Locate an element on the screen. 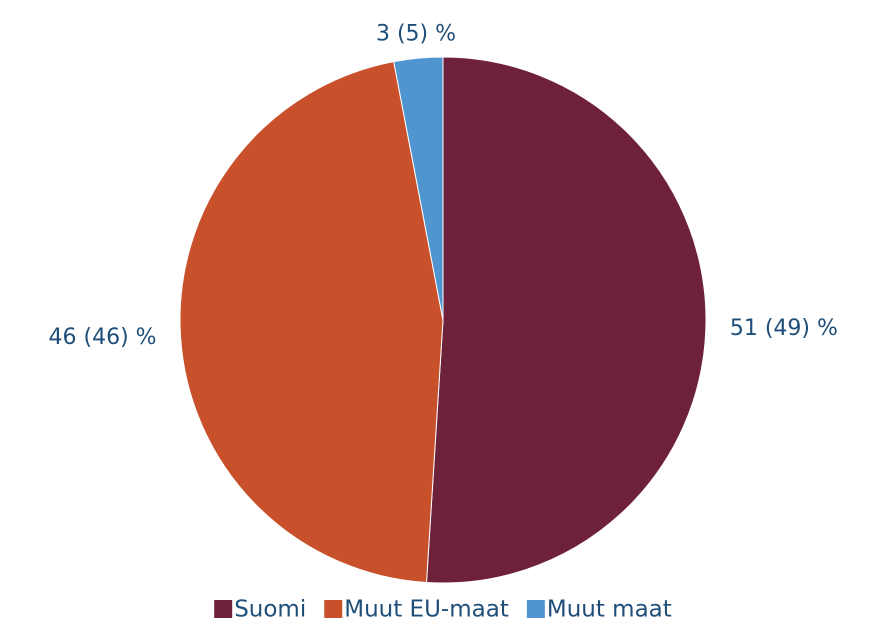 This screenshot has width=893, height=626. legend-label: Suomi is located at coordinates (270, 610).